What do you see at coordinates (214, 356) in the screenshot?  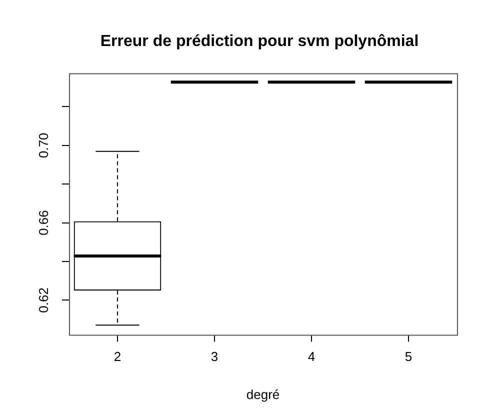 I see `x-tick-label: 3` at bounding box center [214, 356].